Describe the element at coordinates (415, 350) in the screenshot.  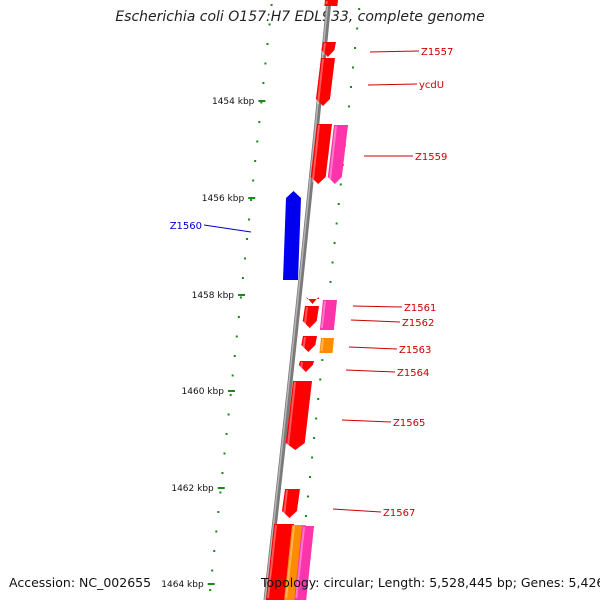
I see `gene-label: Z1563` at that location.